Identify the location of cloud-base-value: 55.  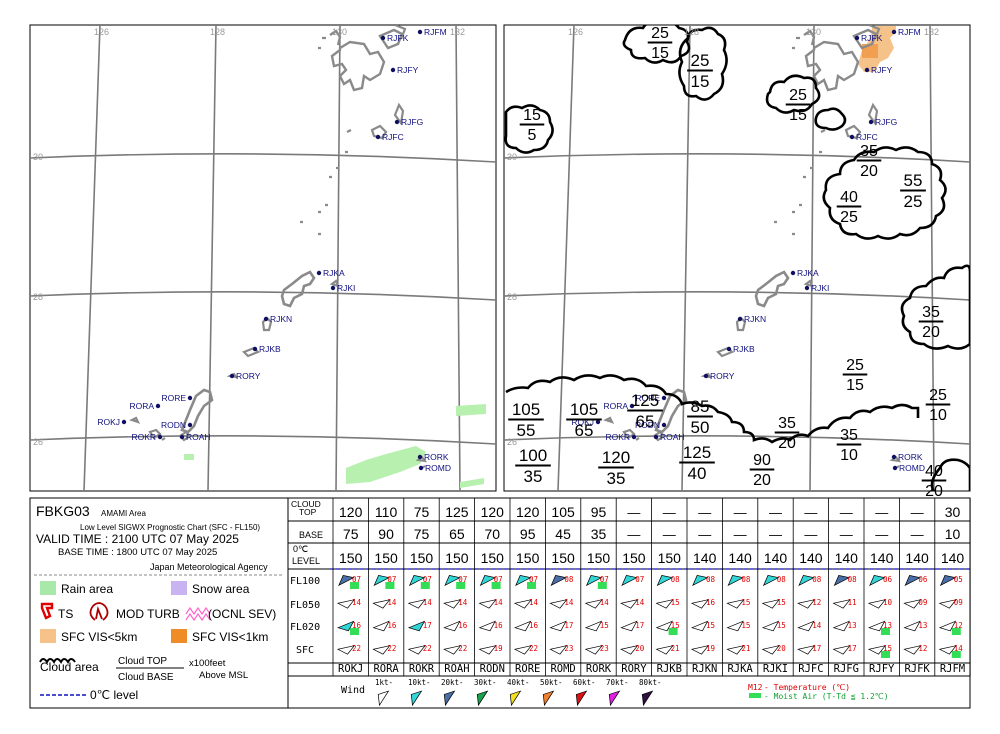
(526, 430).